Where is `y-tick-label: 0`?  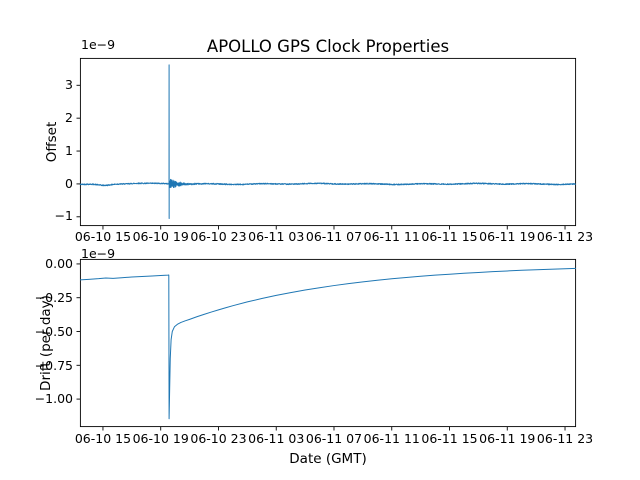
y-tick-label: 0 is located at coordinates (69, 183).